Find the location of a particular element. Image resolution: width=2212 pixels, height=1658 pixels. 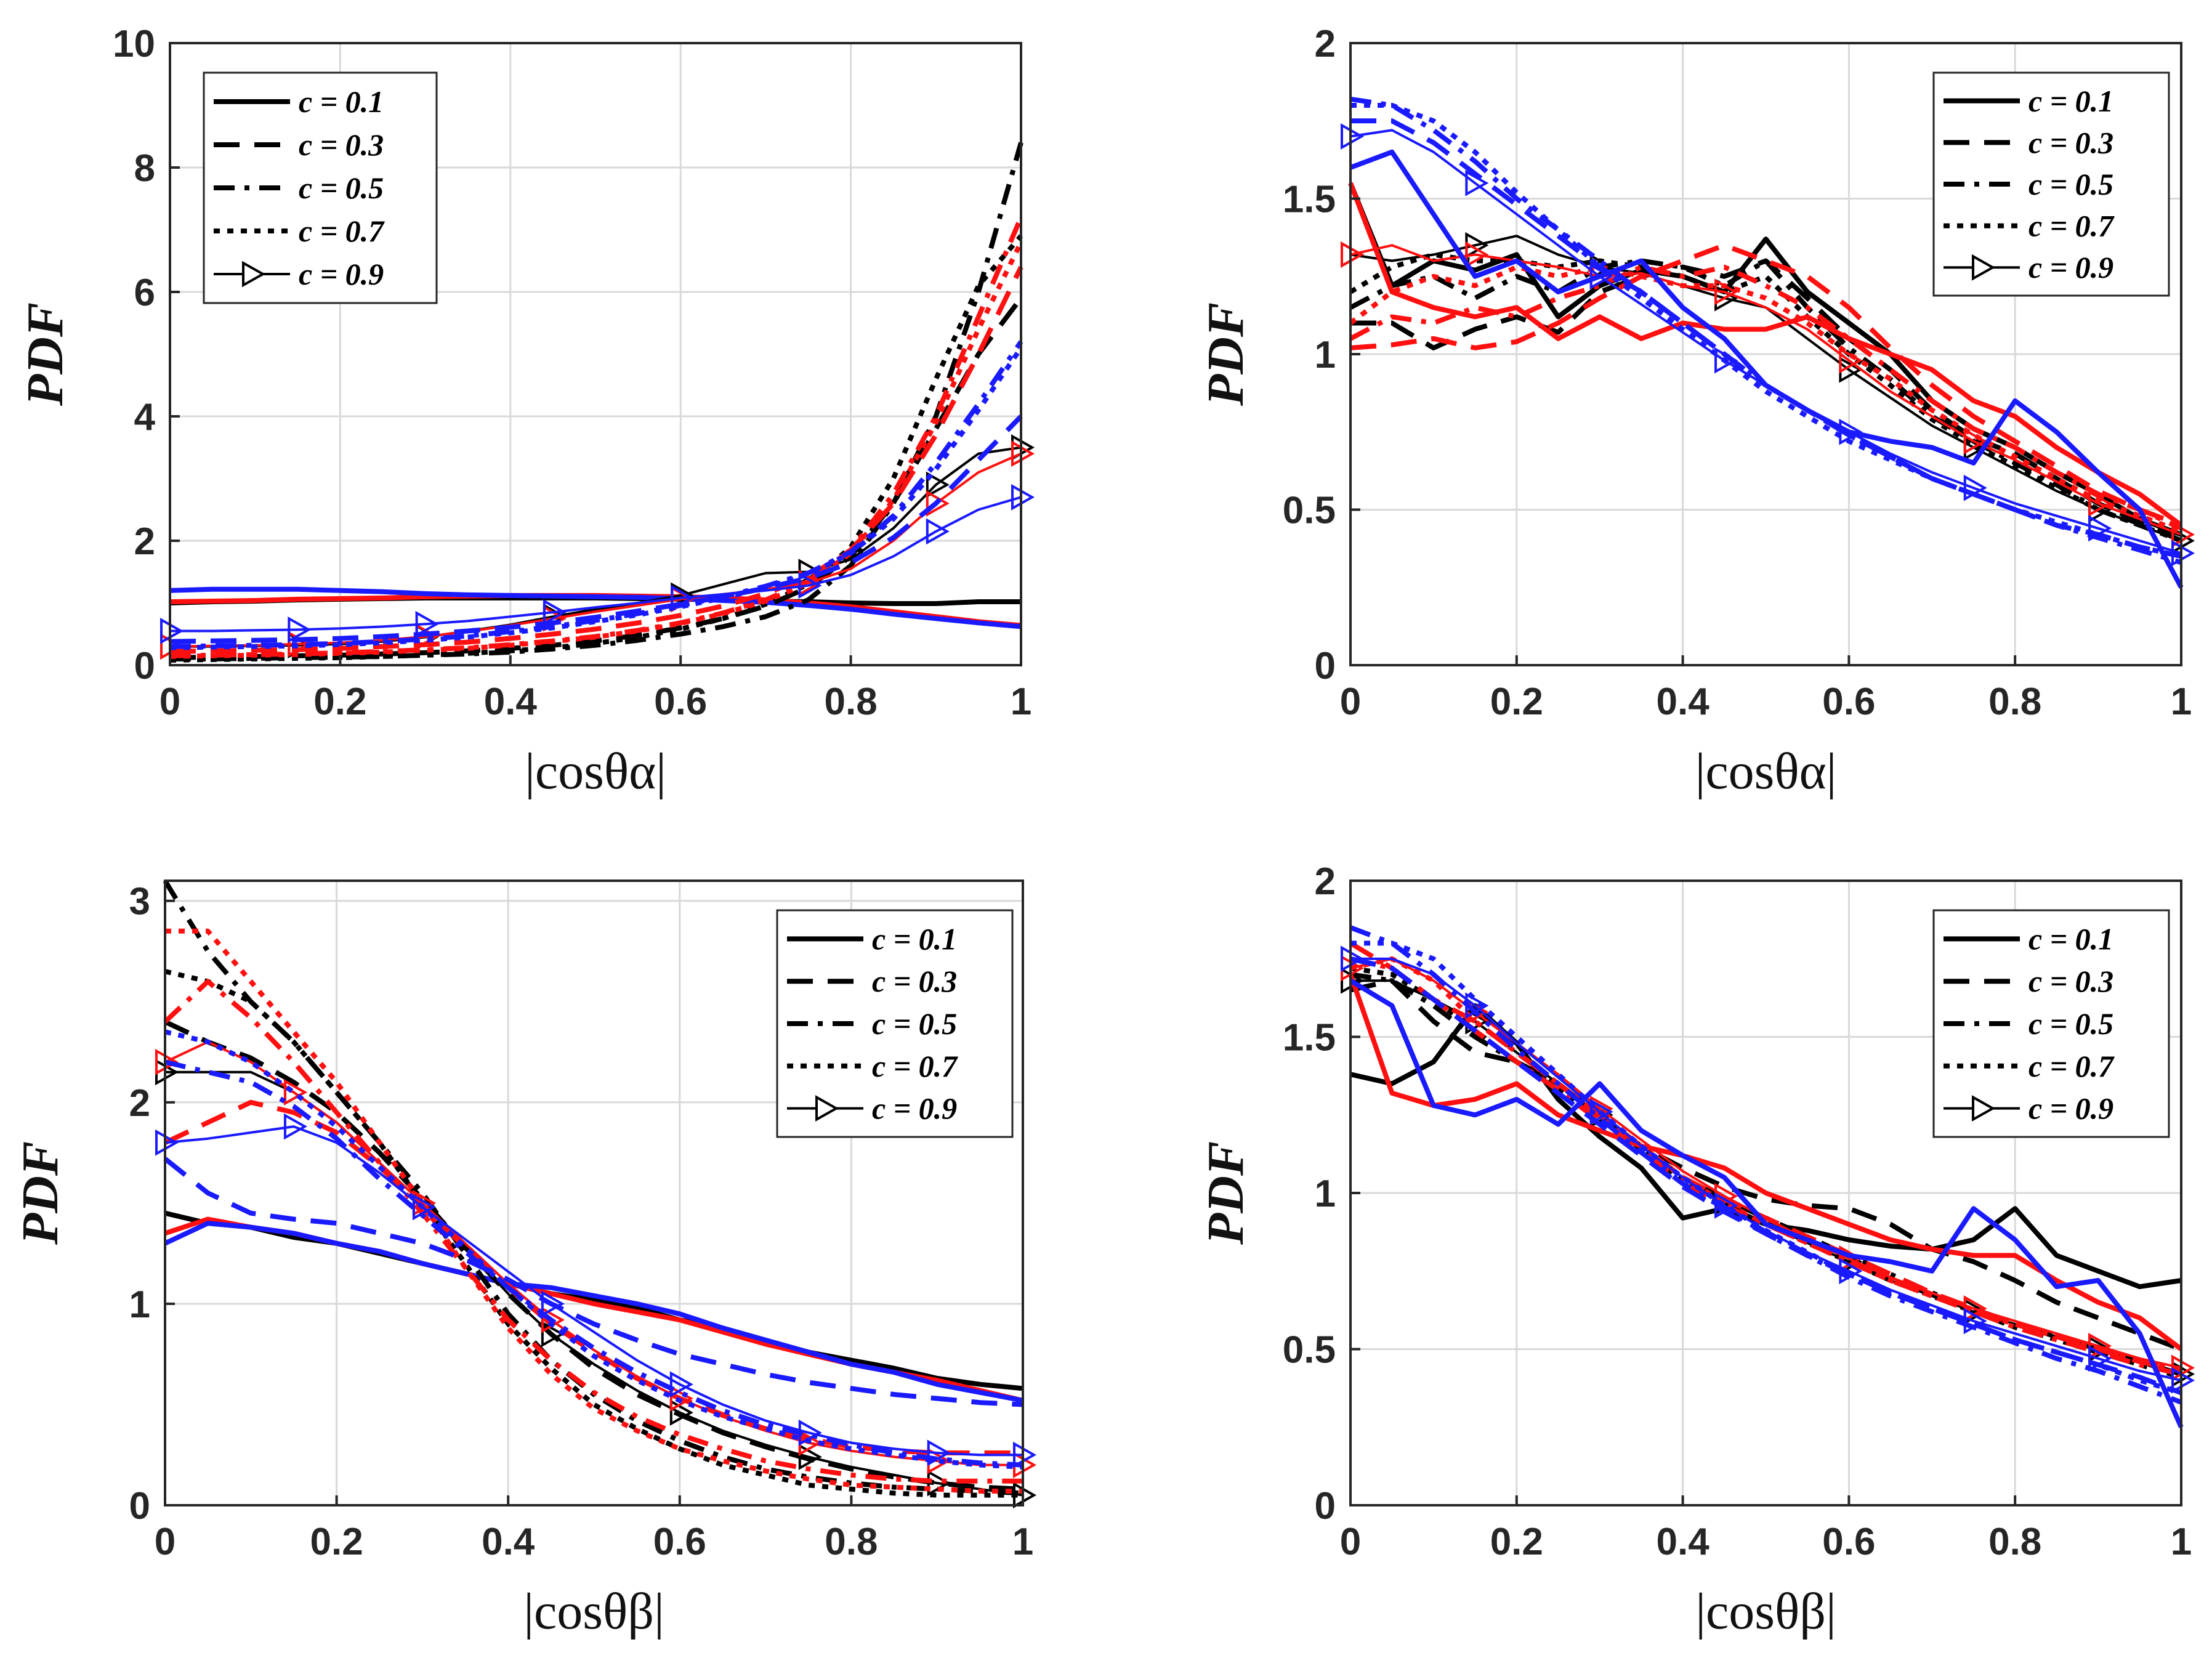

x-tick-label: 0 is located at coordinates (1350, 1542).